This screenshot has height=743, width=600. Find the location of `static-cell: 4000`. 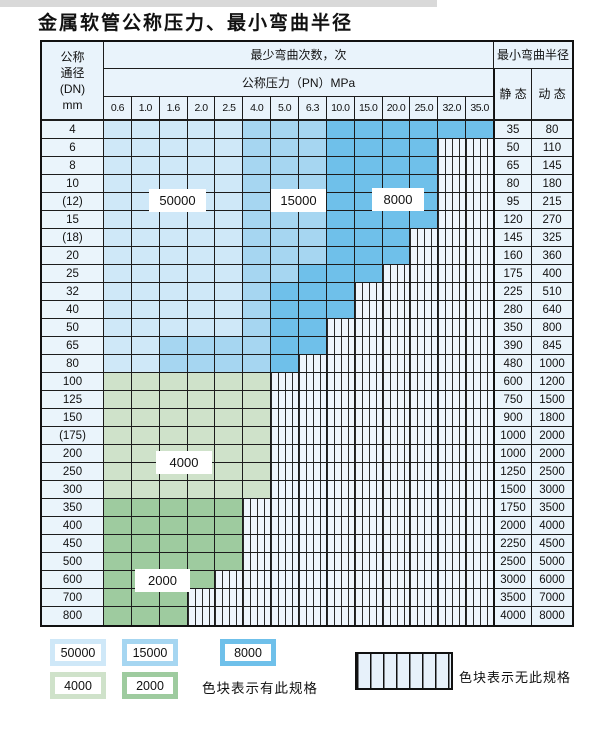

static-cell: 4000 is located at coordinates (513, 616).